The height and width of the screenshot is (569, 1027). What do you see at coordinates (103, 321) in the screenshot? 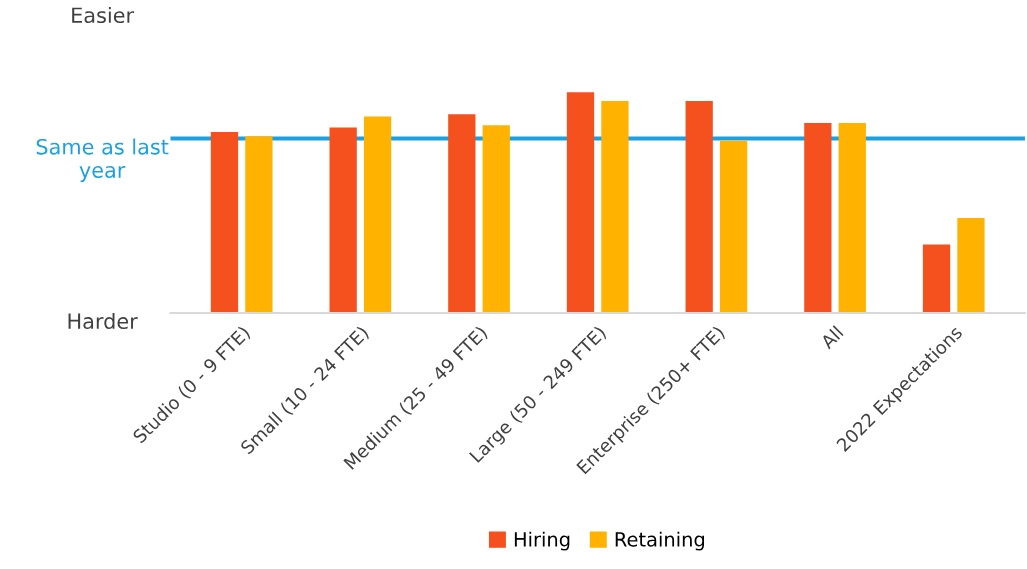
I see `text: Harder` at bounding box center [103, 321].